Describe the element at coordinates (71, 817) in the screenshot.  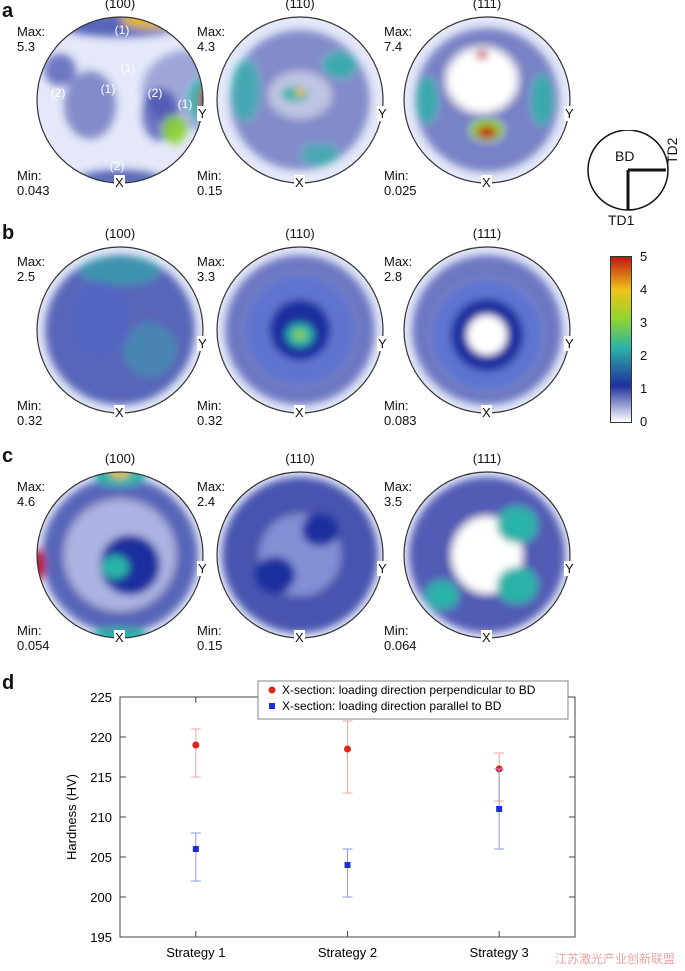
I see `y-axis-label: Hardness (HV)` at that location.